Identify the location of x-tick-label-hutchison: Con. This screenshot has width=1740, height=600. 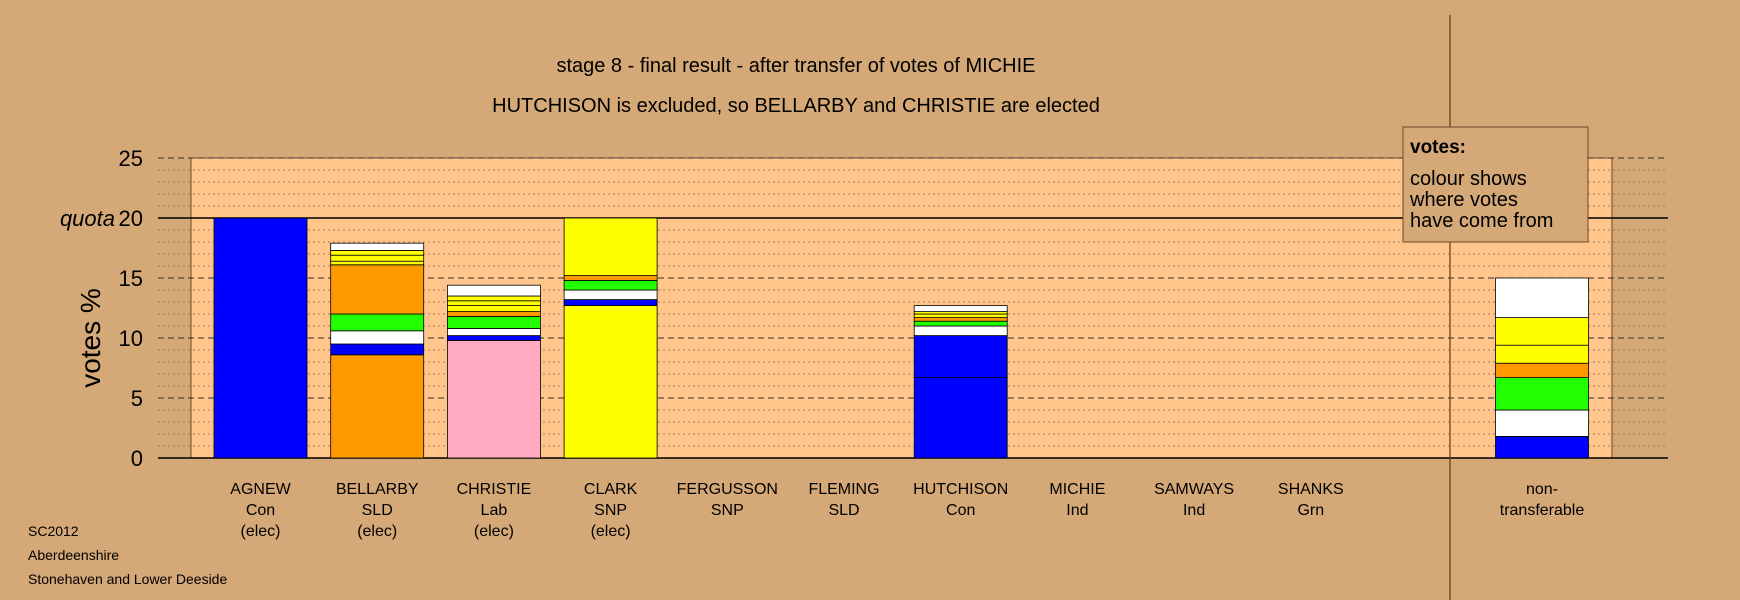
(960, 510).